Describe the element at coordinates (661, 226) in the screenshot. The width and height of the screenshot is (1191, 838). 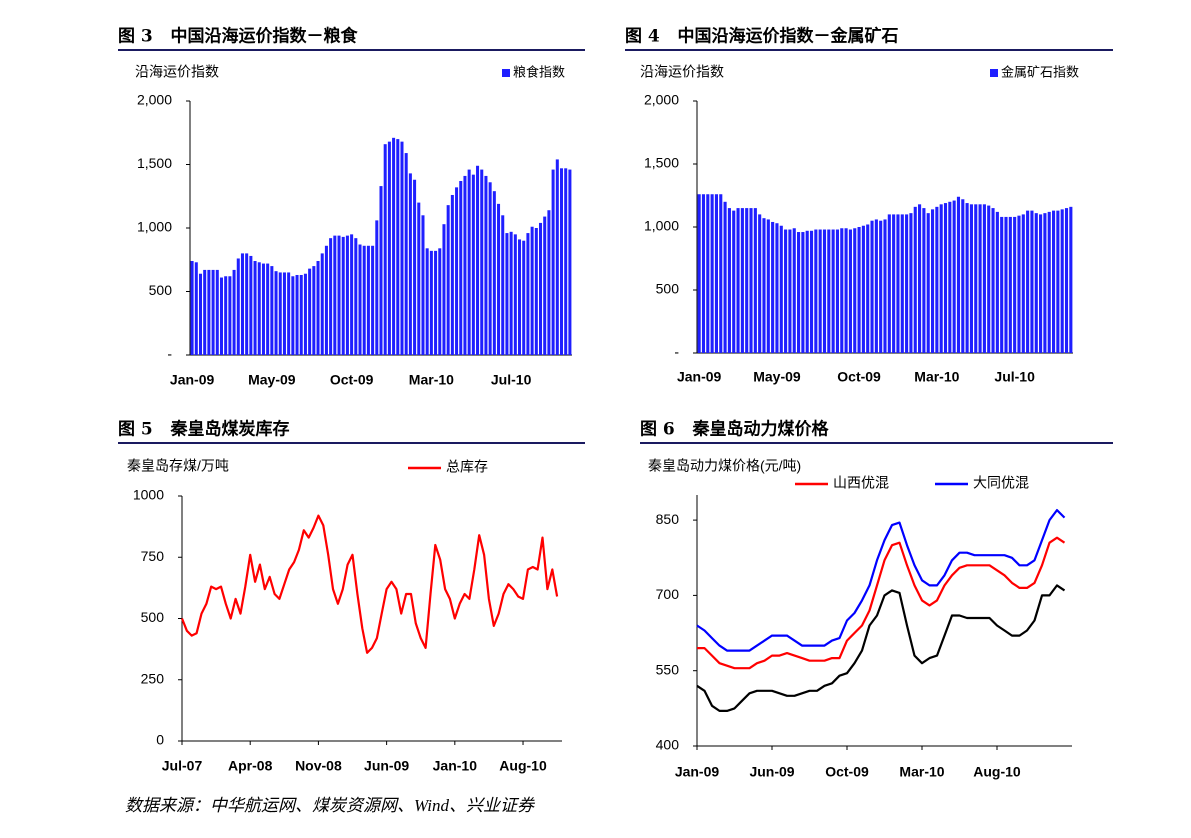
I see `y-tick-label: 1,000` at that location.